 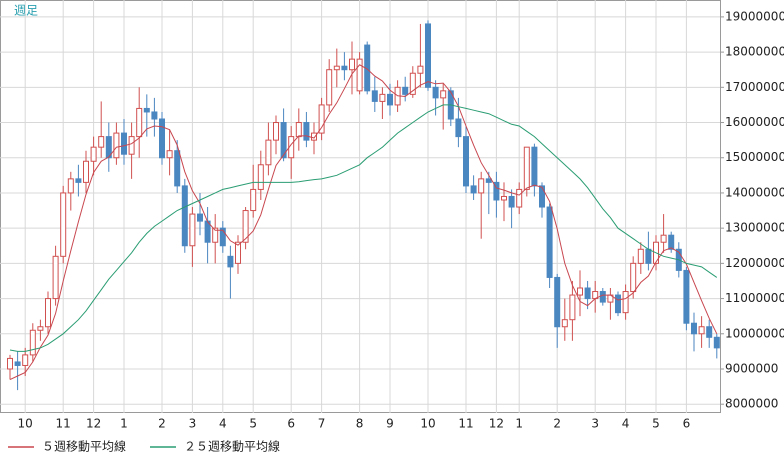 What do you see at coordinates (754, 122) in the screenshot?
I see `y-tick-label: 16000000` at bounding box center [754, 122].